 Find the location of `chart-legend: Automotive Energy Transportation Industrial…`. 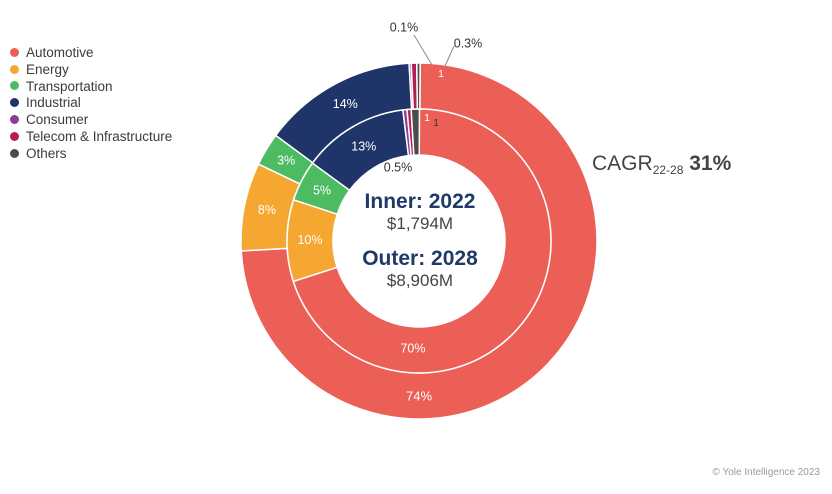

chart-legend: Automotive Energy Transportation Industrial… is located at coordinates (91, 103).